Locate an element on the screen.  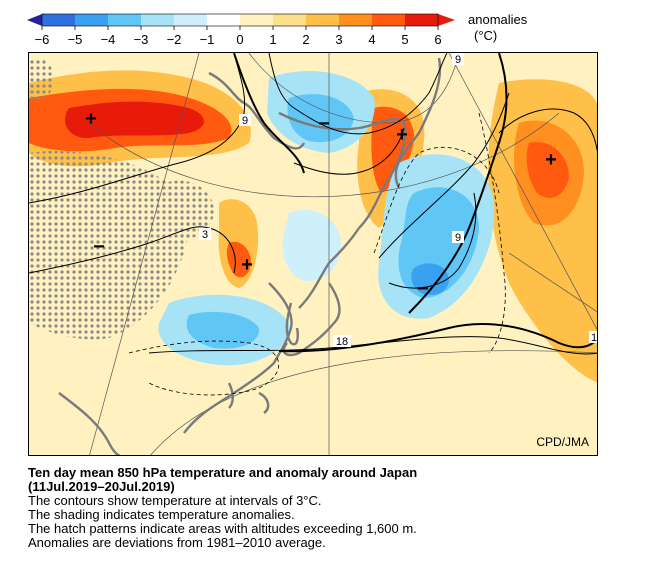
map-credit: CPD/JMA is located at coordinates (562, 442).